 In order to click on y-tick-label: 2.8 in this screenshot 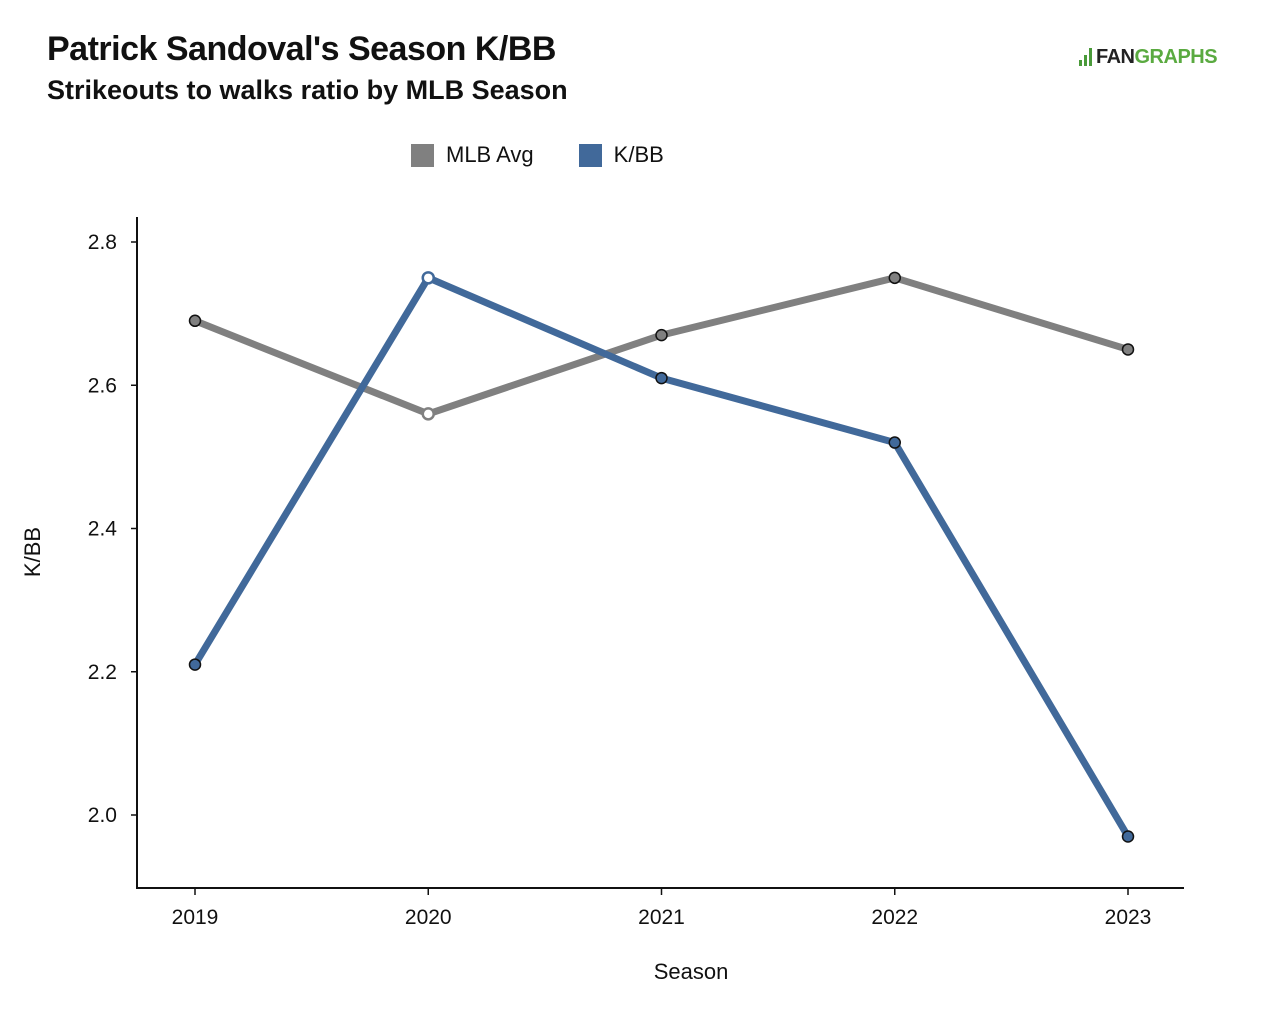, I will do `click(102, 242)`.